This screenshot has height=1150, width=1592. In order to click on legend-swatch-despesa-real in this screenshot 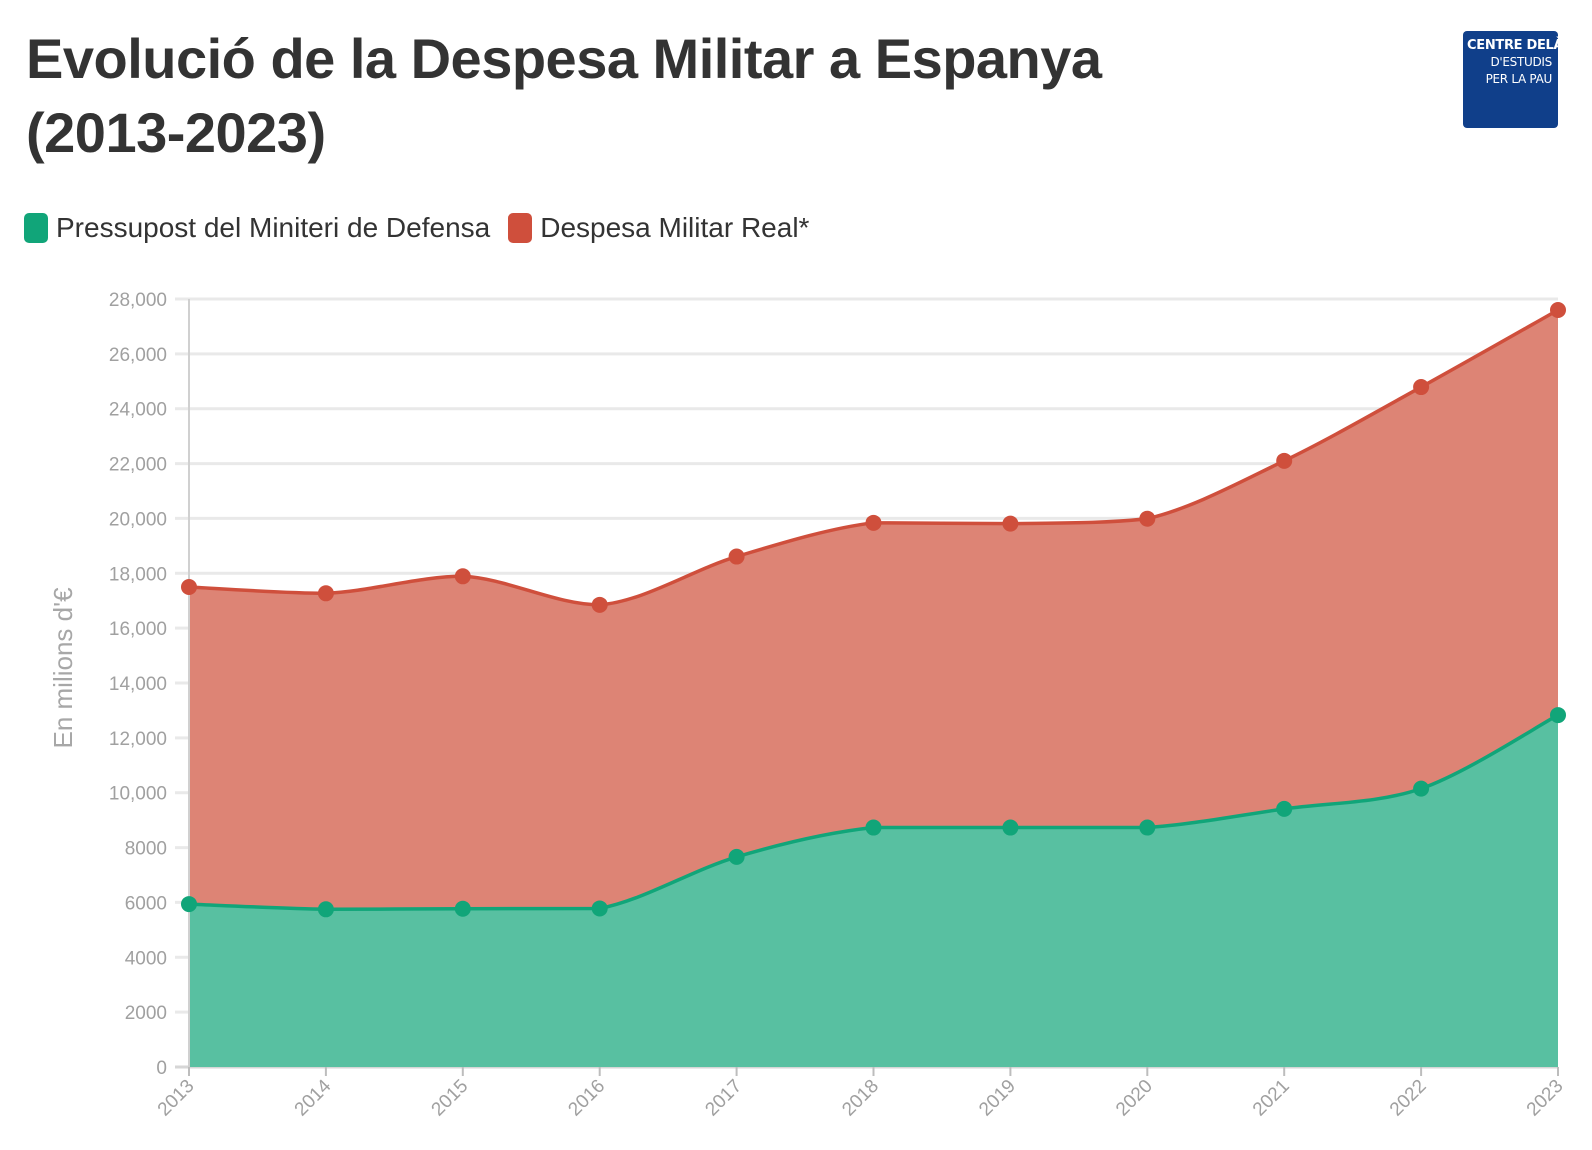, I will do `click(520, 228)`.